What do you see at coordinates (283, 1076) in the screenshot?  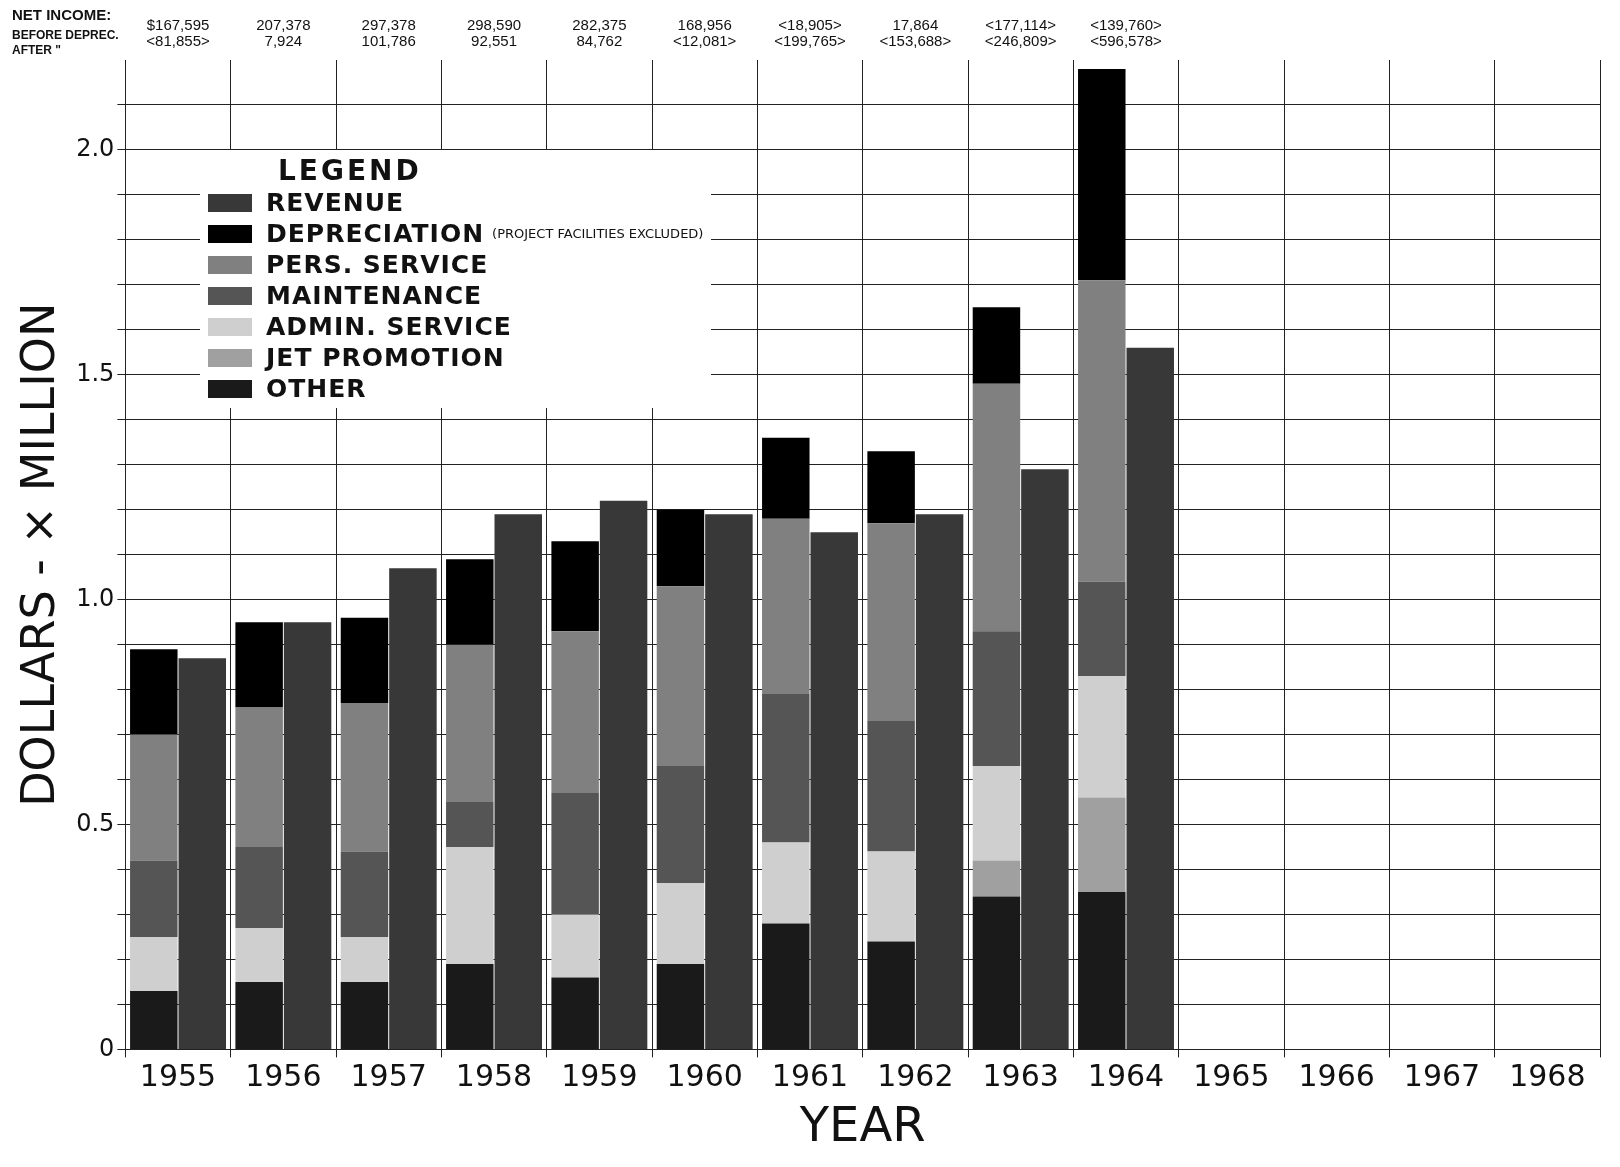 I see `x-tick-label: 1956` at bounding box center [283, 1076].